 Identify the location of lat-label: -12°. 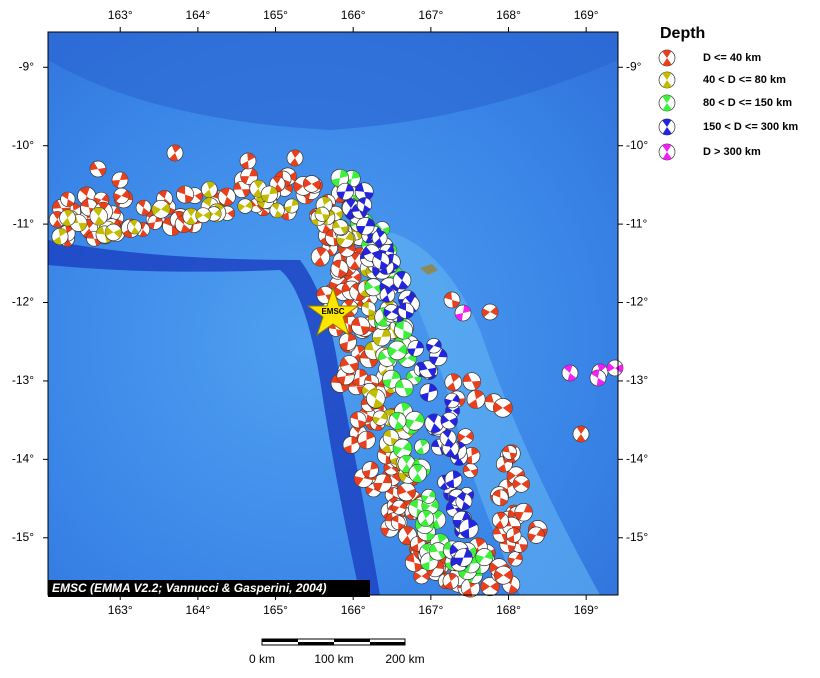
(637, 302).